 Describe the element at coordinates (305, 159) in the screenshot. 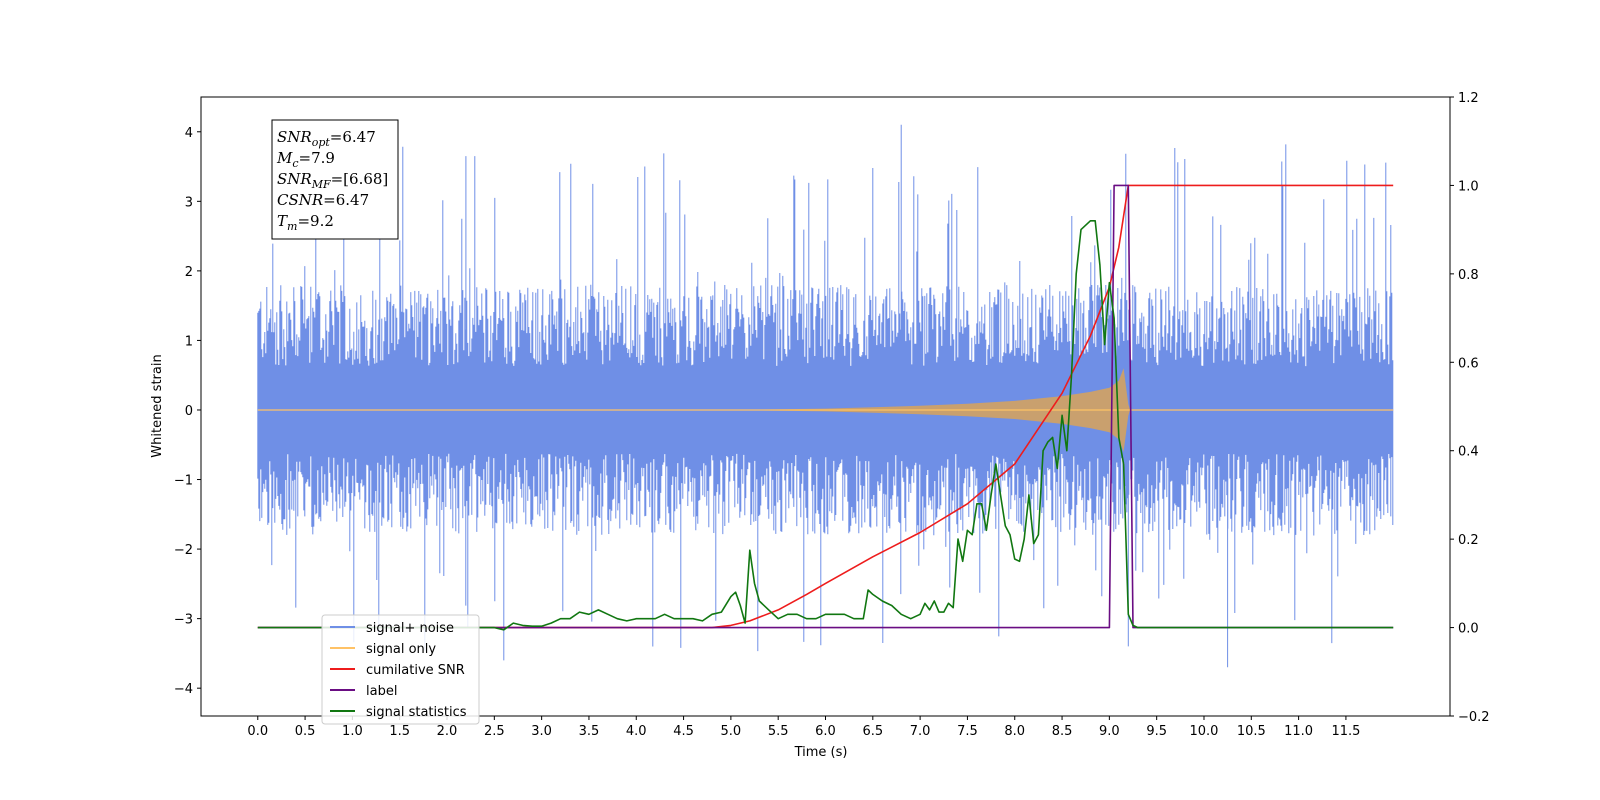

I see `annotation-line: Mc=7.9` at that location.